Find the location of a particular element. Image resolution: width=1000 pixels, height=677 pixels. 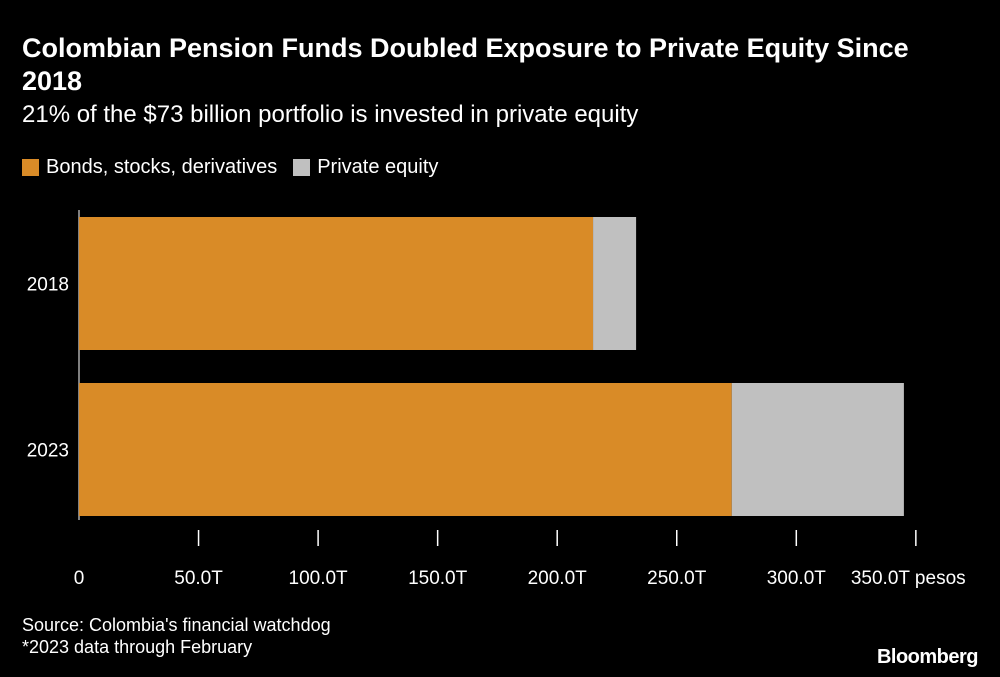

bloomberg-logo: Bloomberg is located at coordinates (927, 657).